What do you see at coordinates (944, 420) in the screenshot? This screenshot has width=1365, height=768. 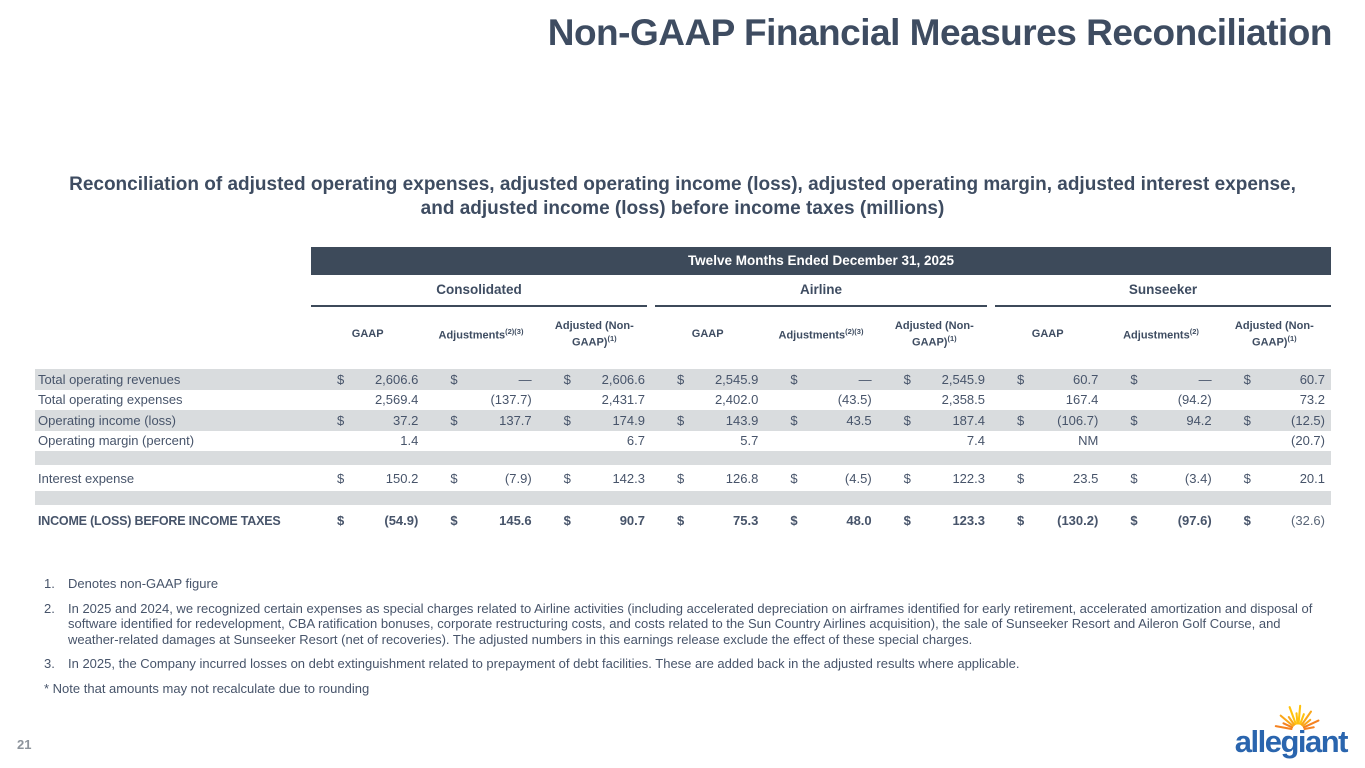 I see `table-cell: $187.4` at bounding box center [944, 420].